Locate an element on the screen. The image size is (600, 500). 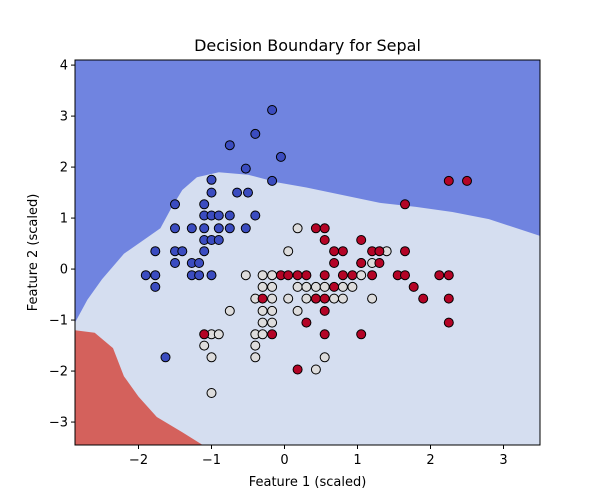
x-axis: −2 −1 0 1 2 3 is located at coordinates (318, 456).